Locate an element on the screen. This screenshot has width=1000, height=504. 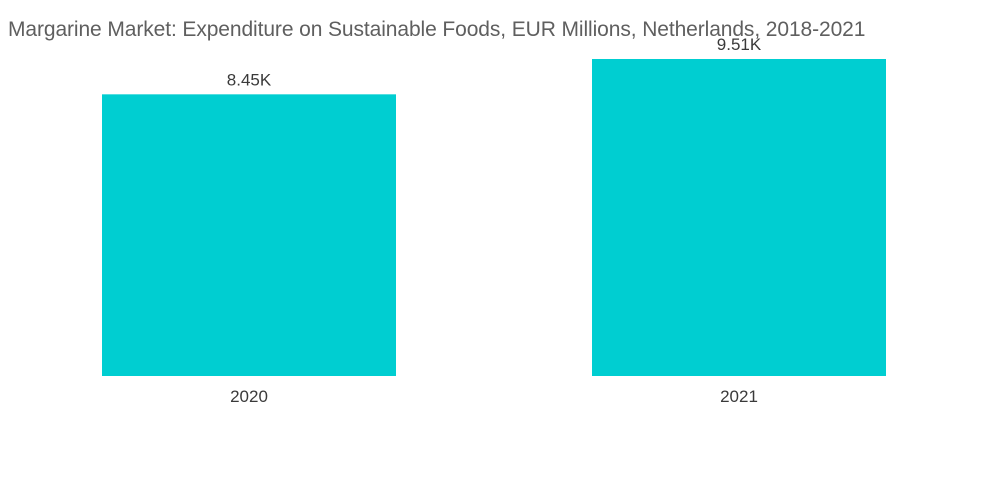
x-axis-tick-labels: 2020 2021 is located at coordinates (494, 396).